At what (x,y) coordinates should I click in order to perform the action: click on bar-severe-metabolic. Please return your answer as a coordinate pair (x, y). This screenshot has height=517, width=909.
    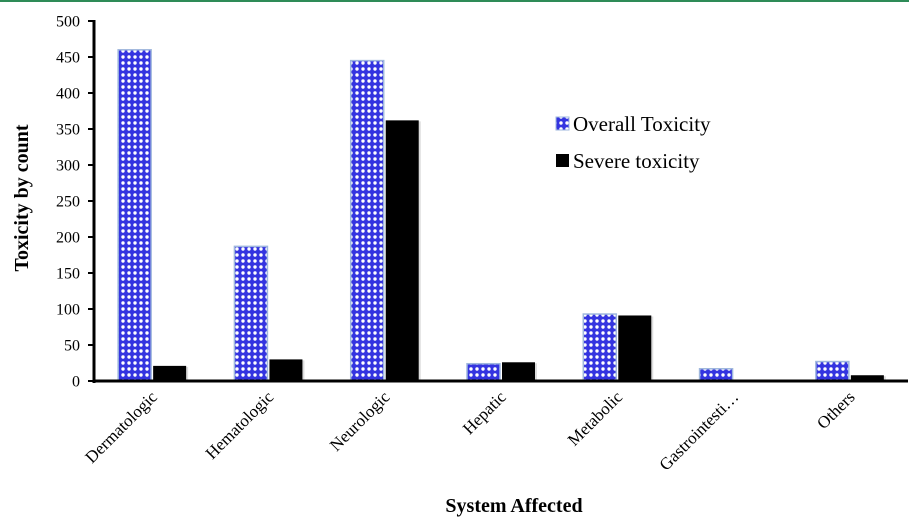
    Looking at the image, I should click on (635, 348).